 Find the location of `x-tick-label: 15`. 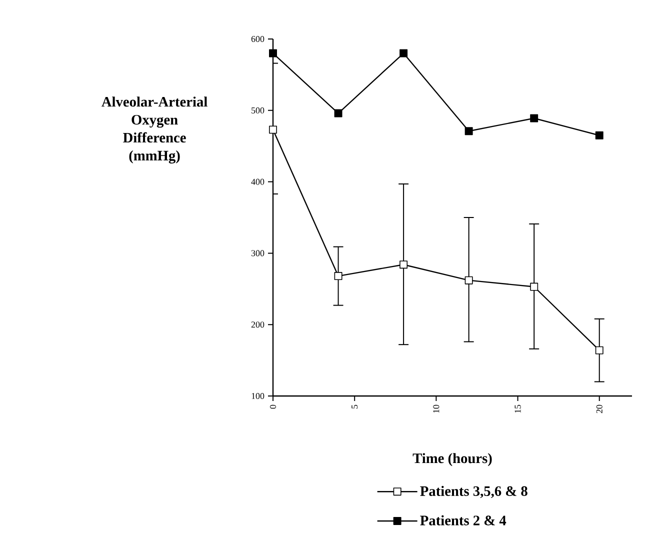

x-tick-label: 15 is located at coordinates (517, 408).